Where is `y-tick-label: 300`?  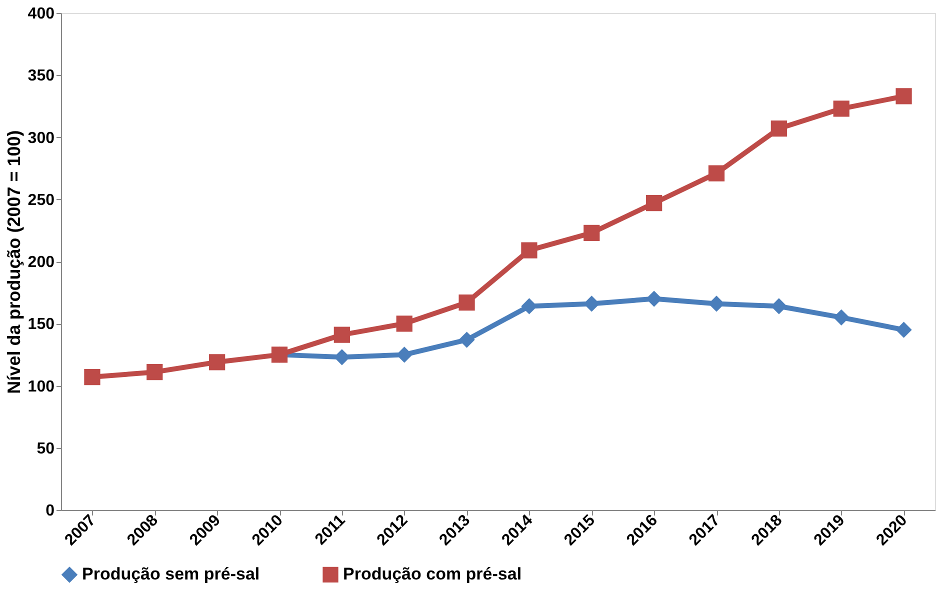
y-tick-label: 300 is located at coordinates (41, 138).